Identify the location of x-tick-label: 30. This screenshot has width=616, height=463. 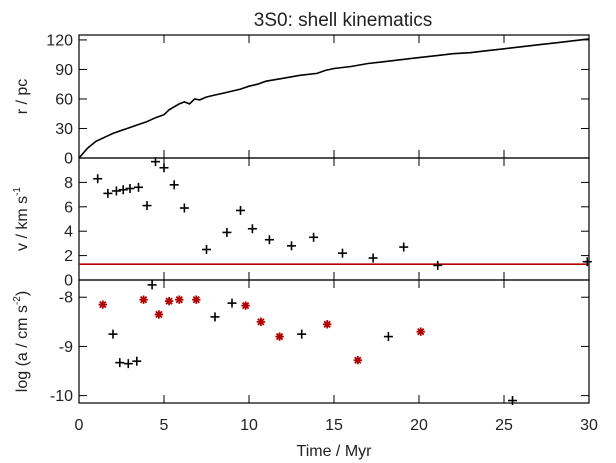
(589, 425).